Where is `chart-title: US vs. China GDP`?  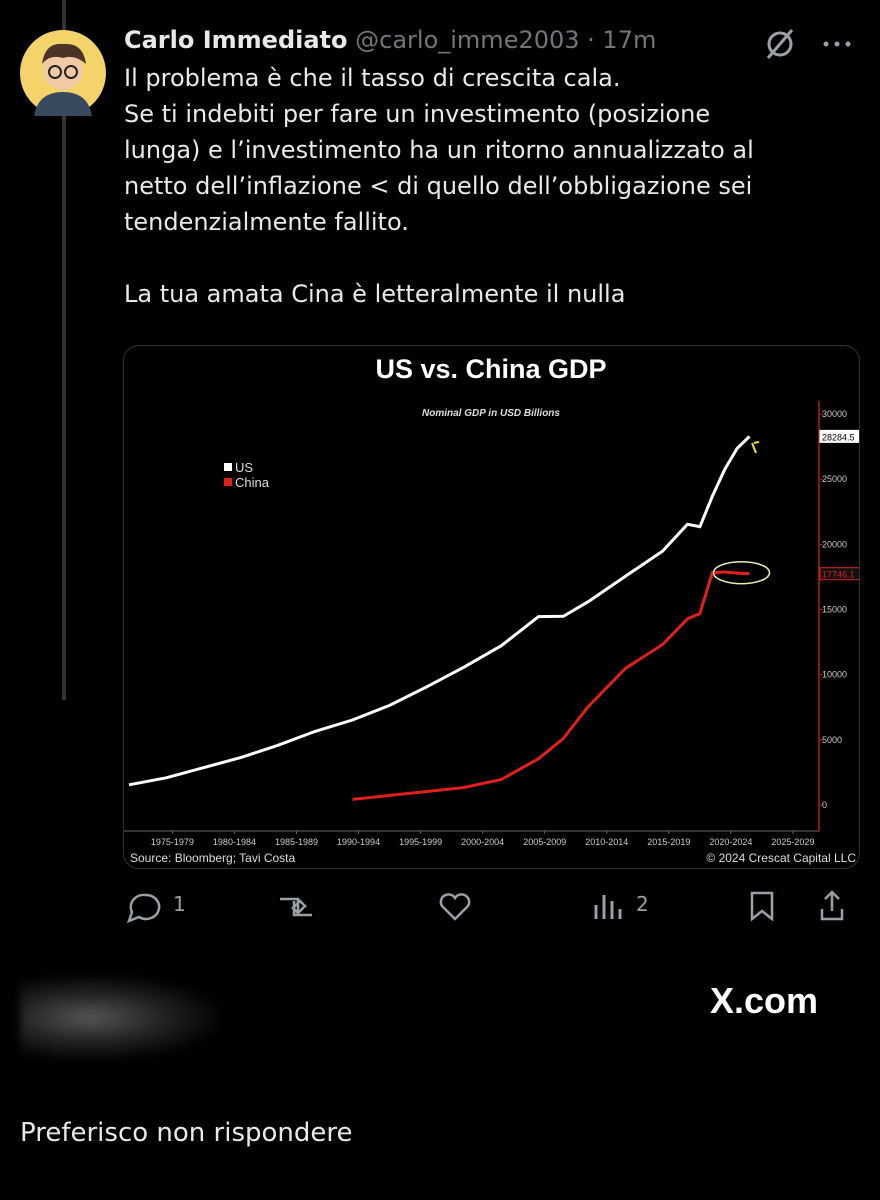
chart-title: US vs. China GDP is located at coordinates (490, 369).